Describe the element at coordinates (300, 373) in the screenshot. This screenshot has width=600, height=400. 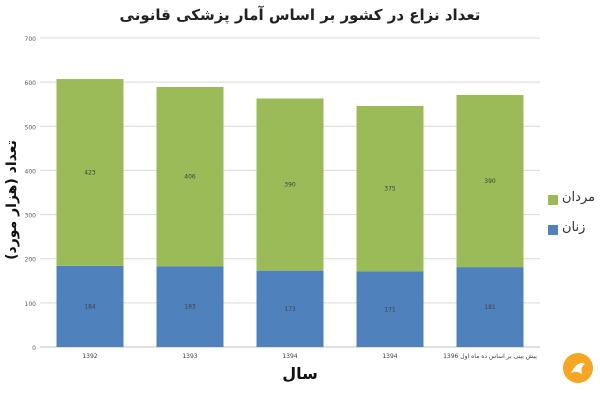
I see `x-axis-label: سال` at that location.